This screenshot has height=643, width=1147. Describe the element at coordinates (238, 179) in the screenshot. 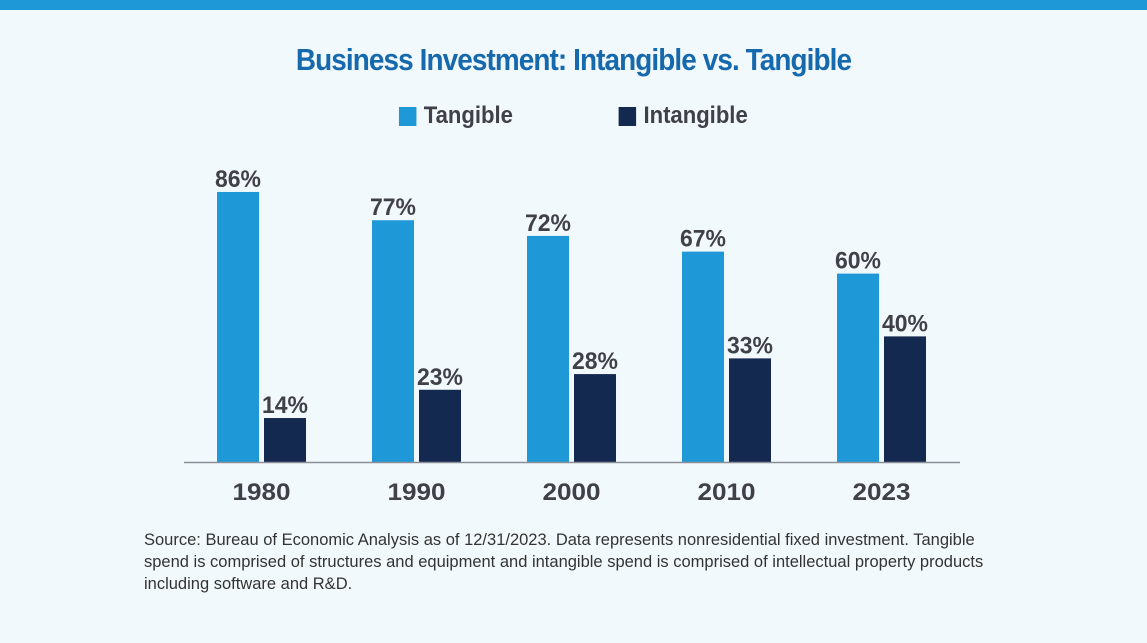

I see `data-label: 86%` at that location.